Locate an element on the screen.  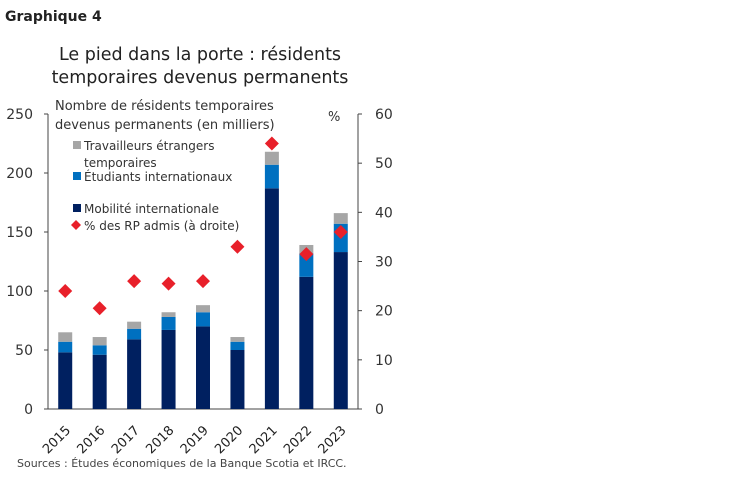
legend-label: temporaires is located at coordinates (120, 163).